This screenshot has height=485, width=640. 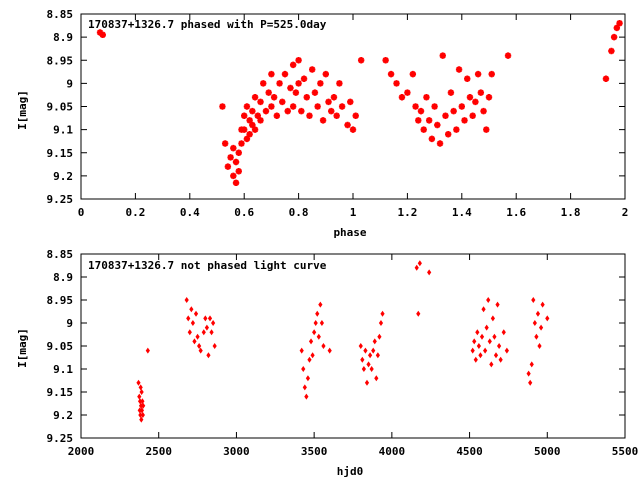 What do you see at coordinates (60, 392) in the screenshot?
I see `unphased-y-tick-label: 9.15` at bounding box center [60, 392].